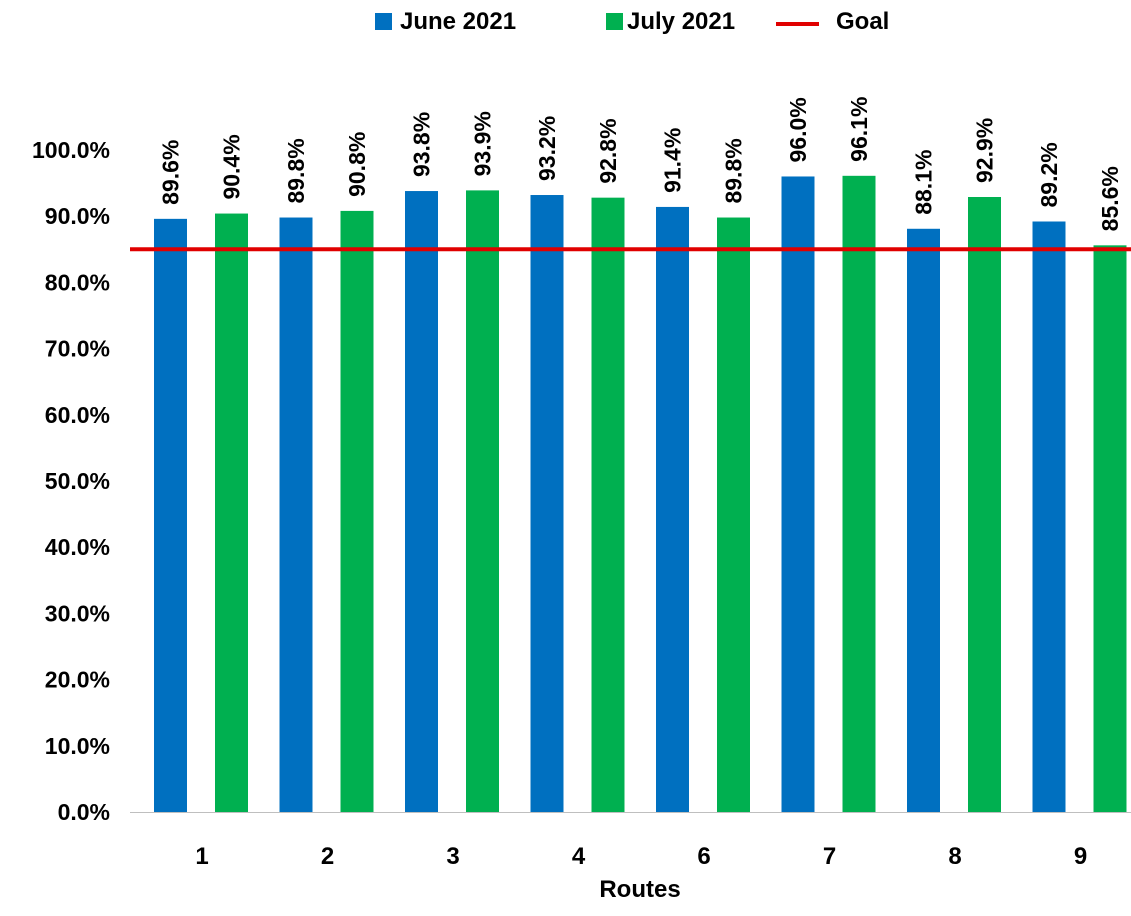 The image size is (1131, 916). I want to click on data-label-route-7-july: 96.1%, so click(859, 129).